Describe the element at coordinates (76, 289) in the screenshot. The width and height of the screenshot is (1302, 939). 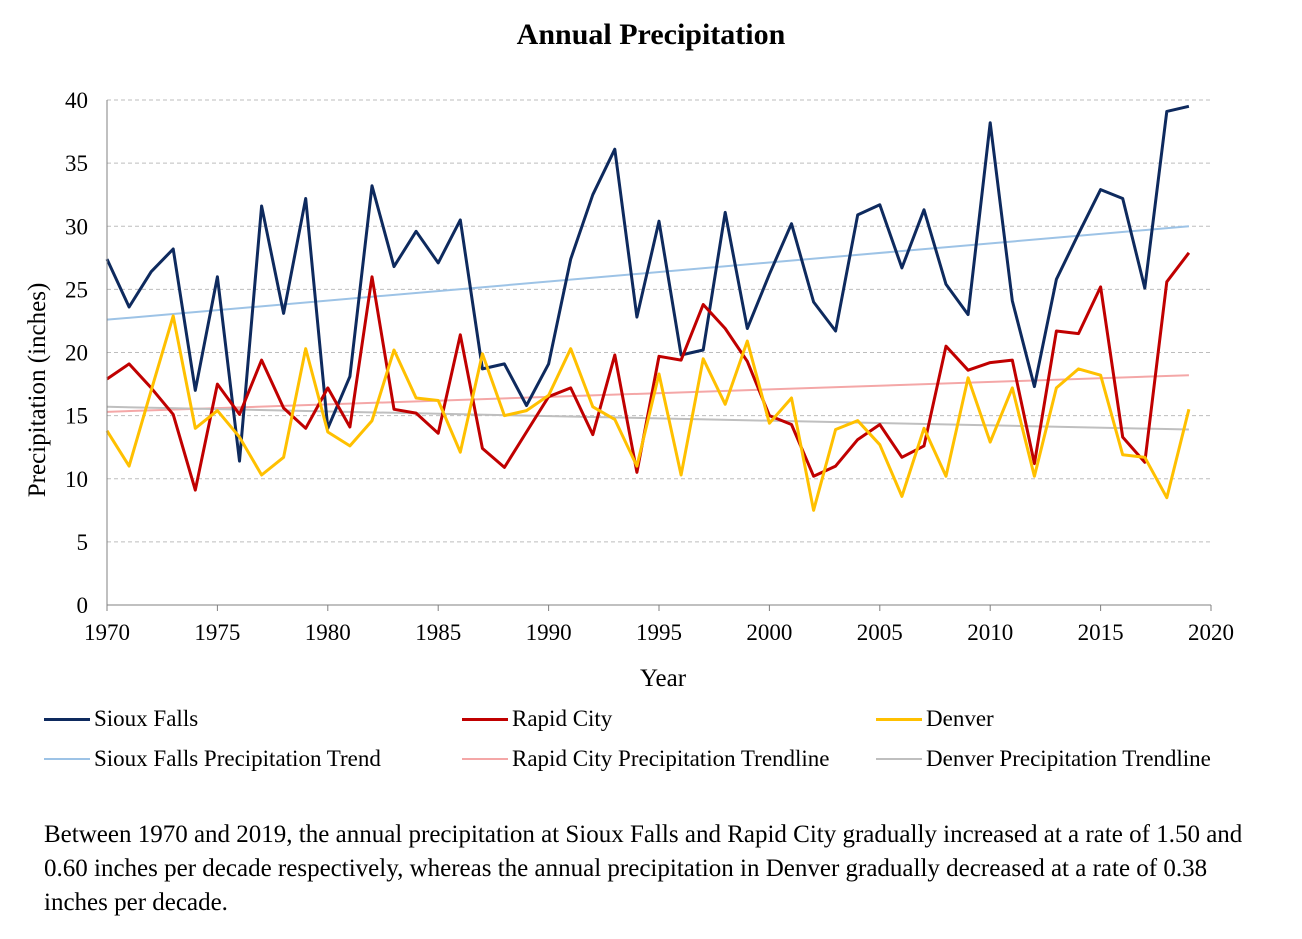
I see `y-tick-label: 25` at that location.